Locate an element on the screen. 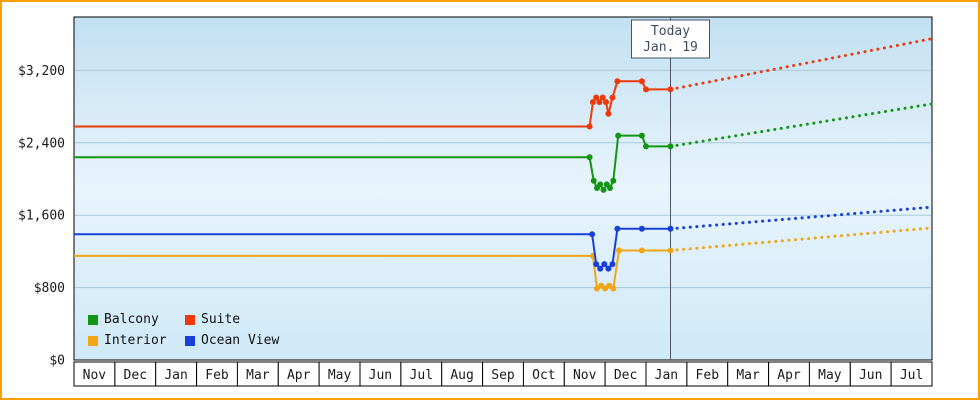  y-tick-label: $2,400 is located at coordinates (41, 143).